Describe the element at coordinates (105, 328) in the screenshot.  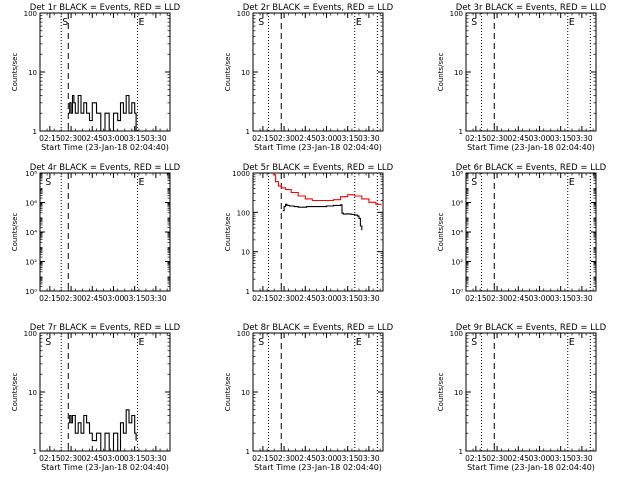
I see `panel-title: Det 7r BLACK = Events, RED = LLD` at that location.